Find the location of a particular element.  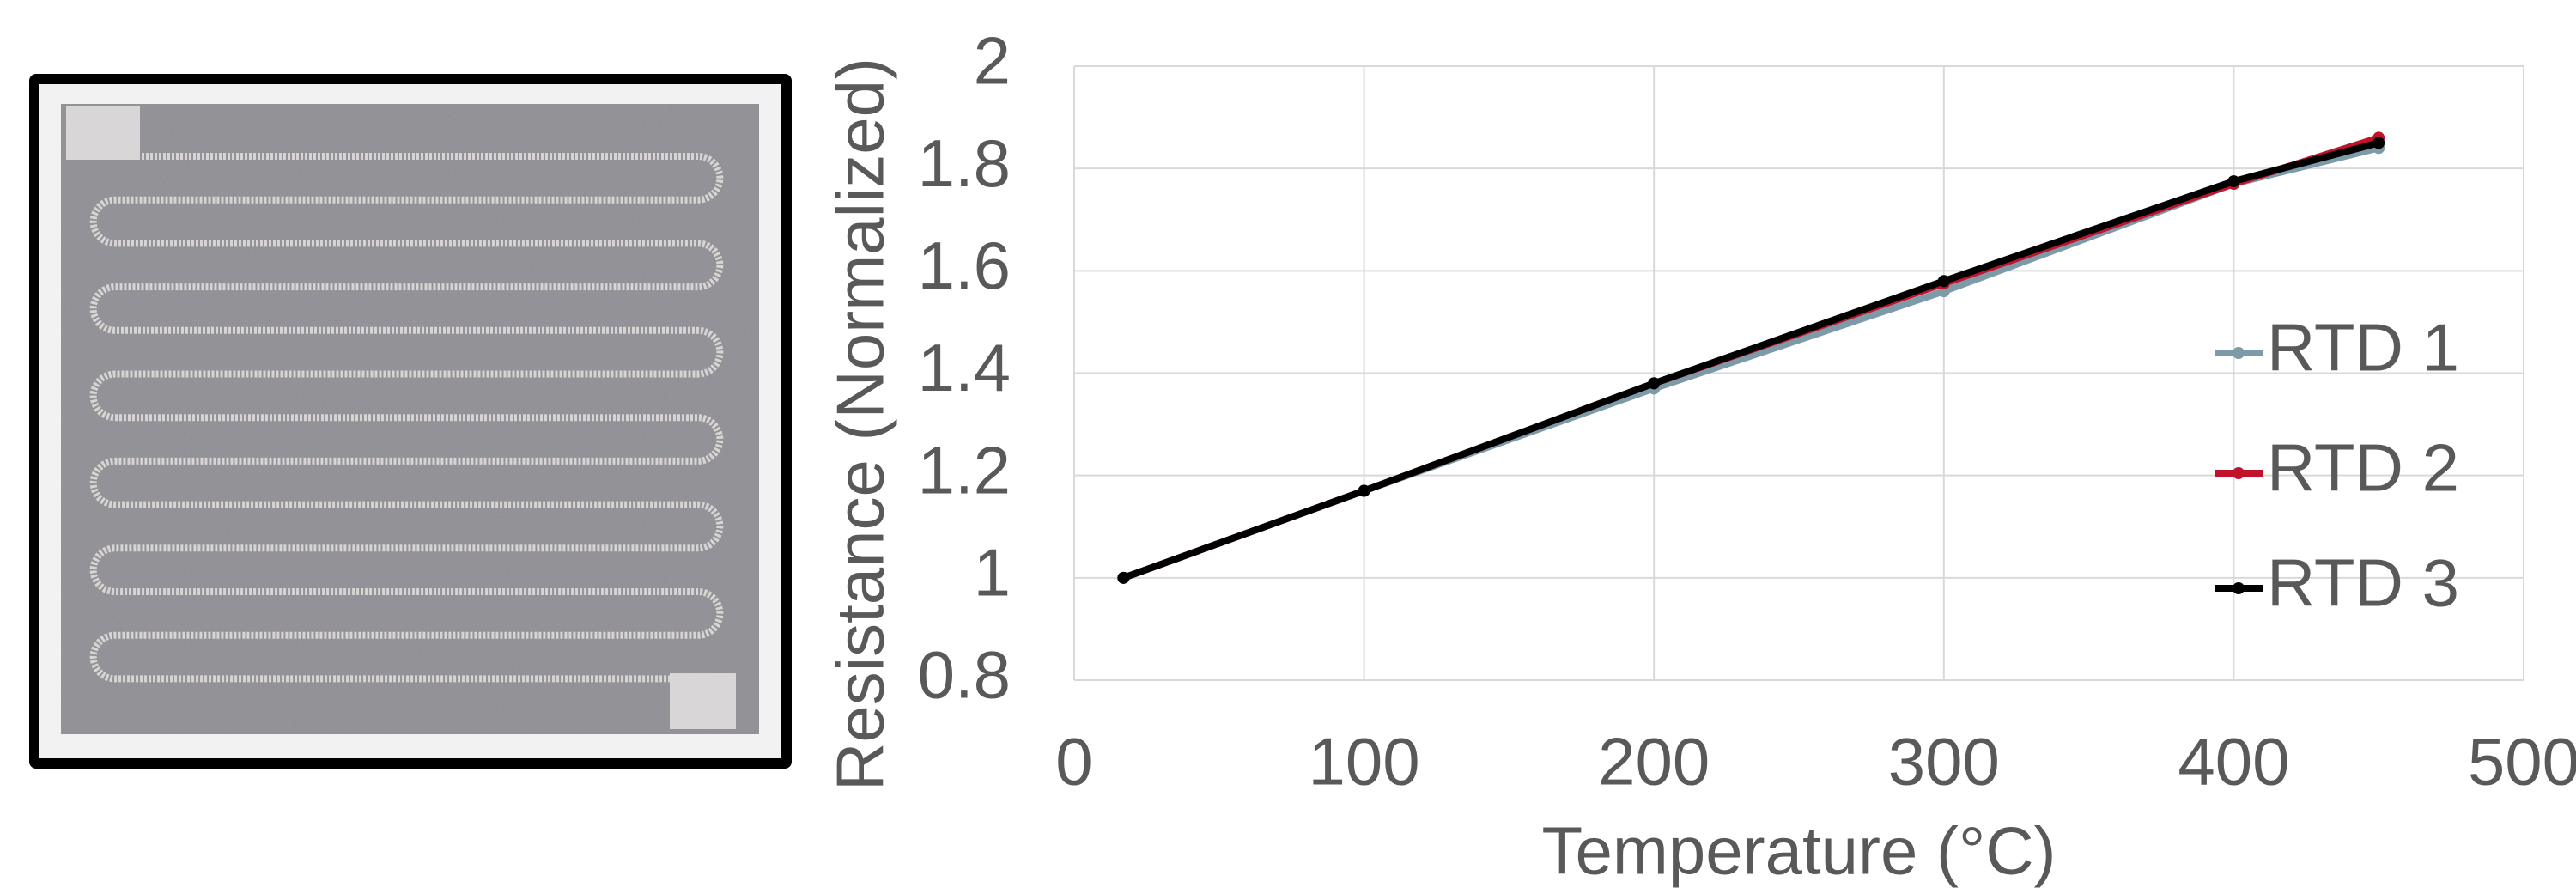

serpentine-trace is located at coordinates (407, 418).